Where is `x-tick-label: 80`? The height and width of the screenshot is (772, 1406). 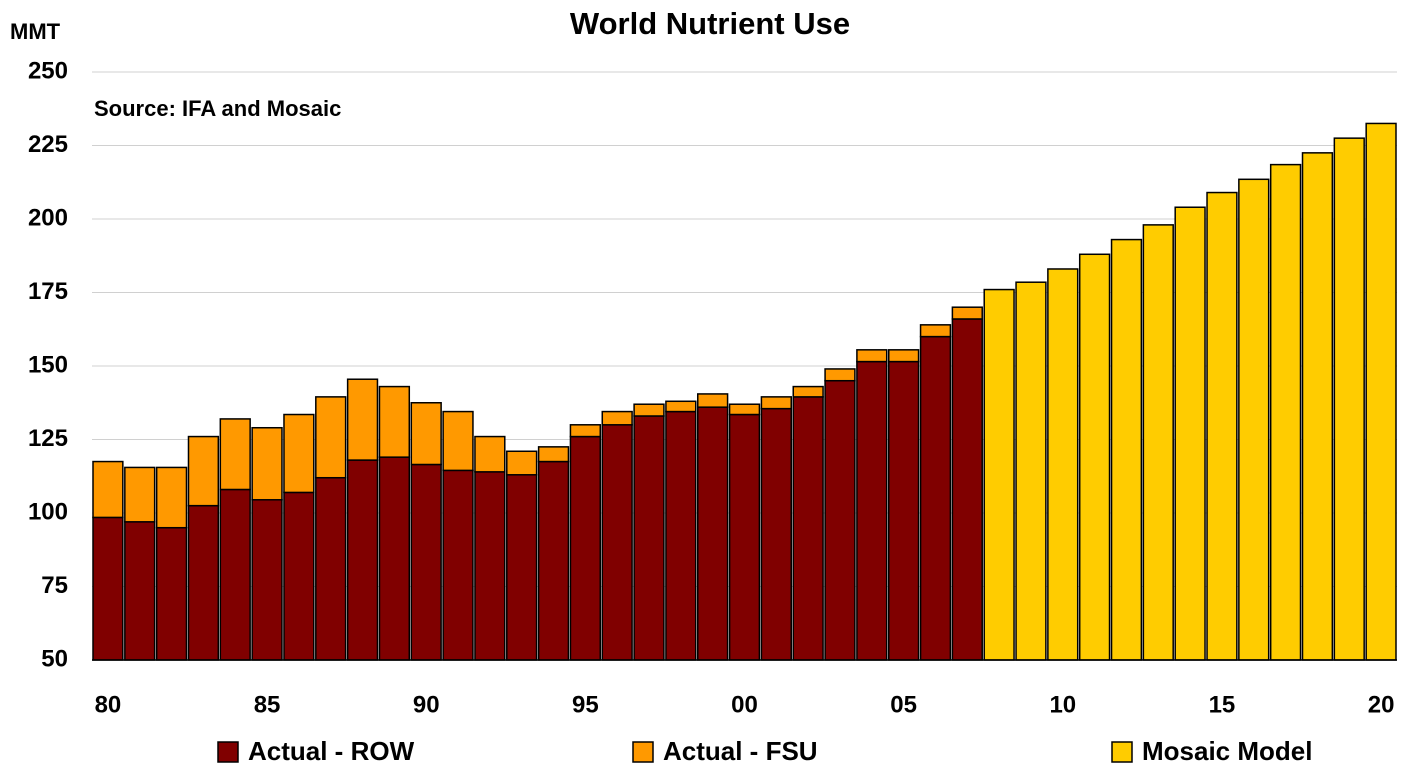 x-tick-label: 80 is located at coordinates (108, 704).